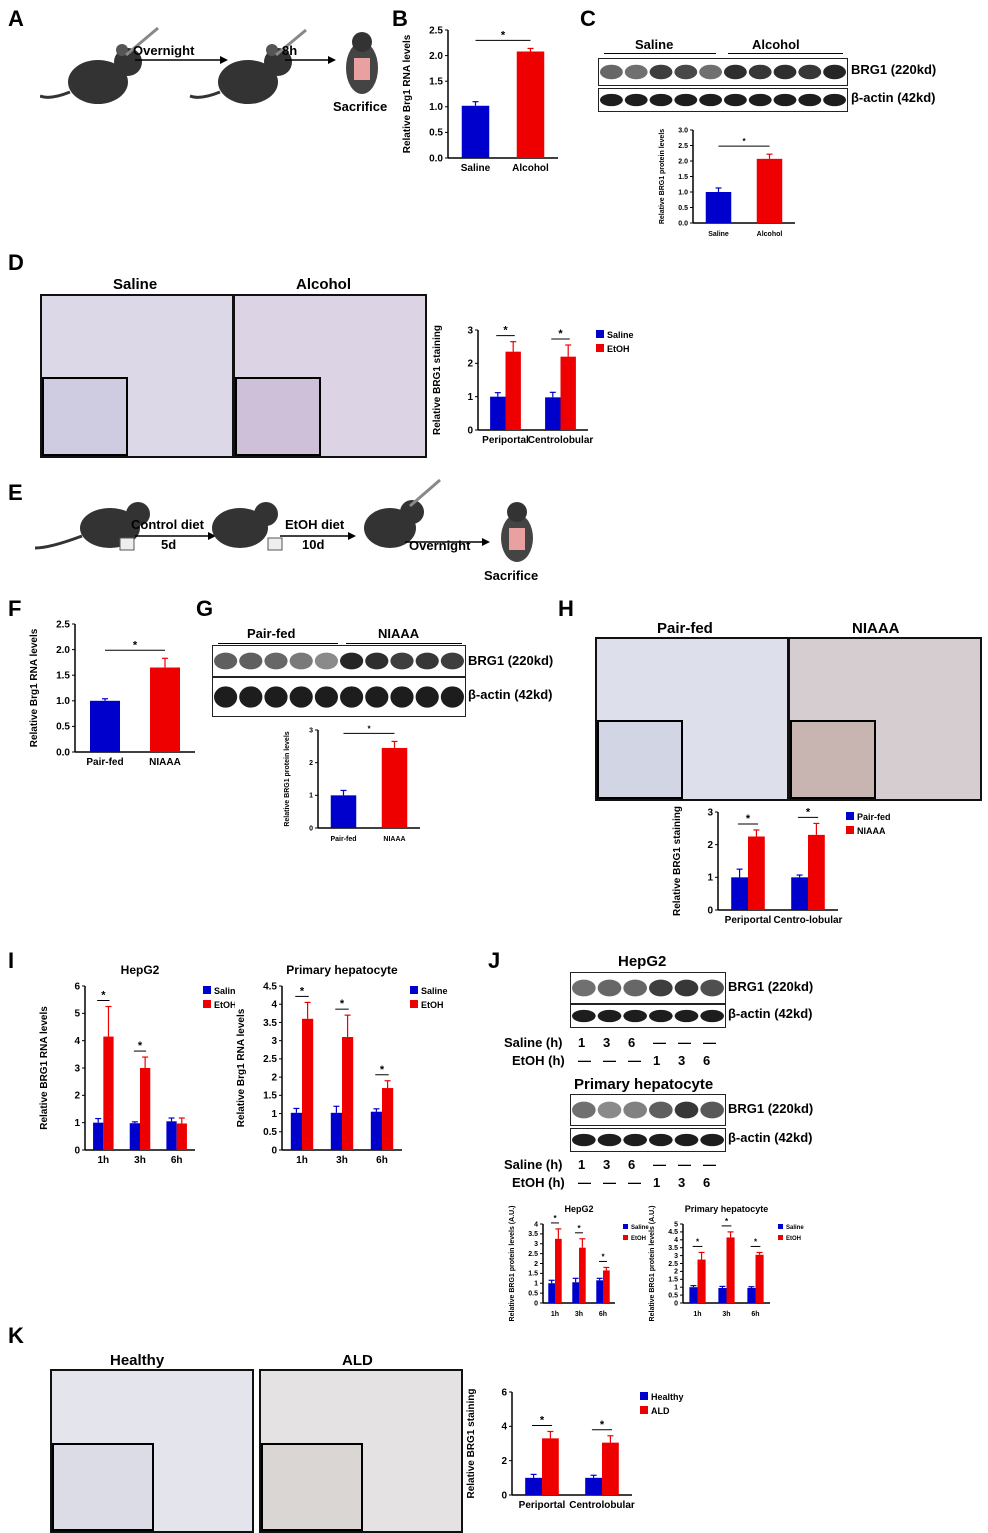 This screenshot has height=1533, width=988. Describe the element at coordinates (561, 440) in the screenshot. I see `x-tick-label: Centrolobular` at that location.